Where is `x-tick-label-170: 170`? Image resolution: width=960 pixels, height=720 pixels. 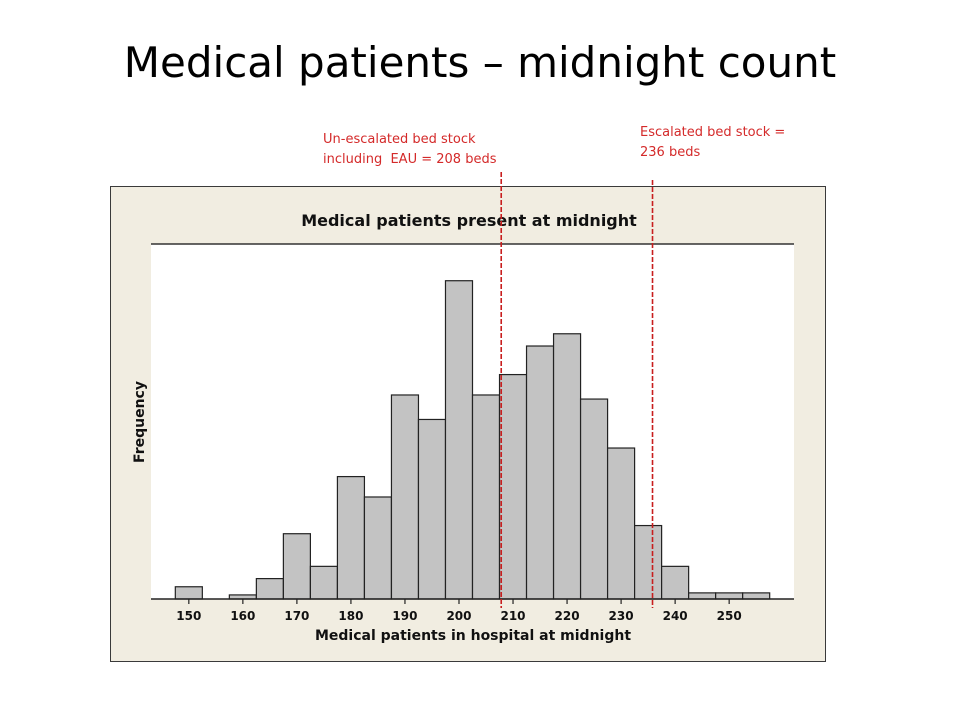
x-tick-label-170: 170 is located at coordinates (296, 616).